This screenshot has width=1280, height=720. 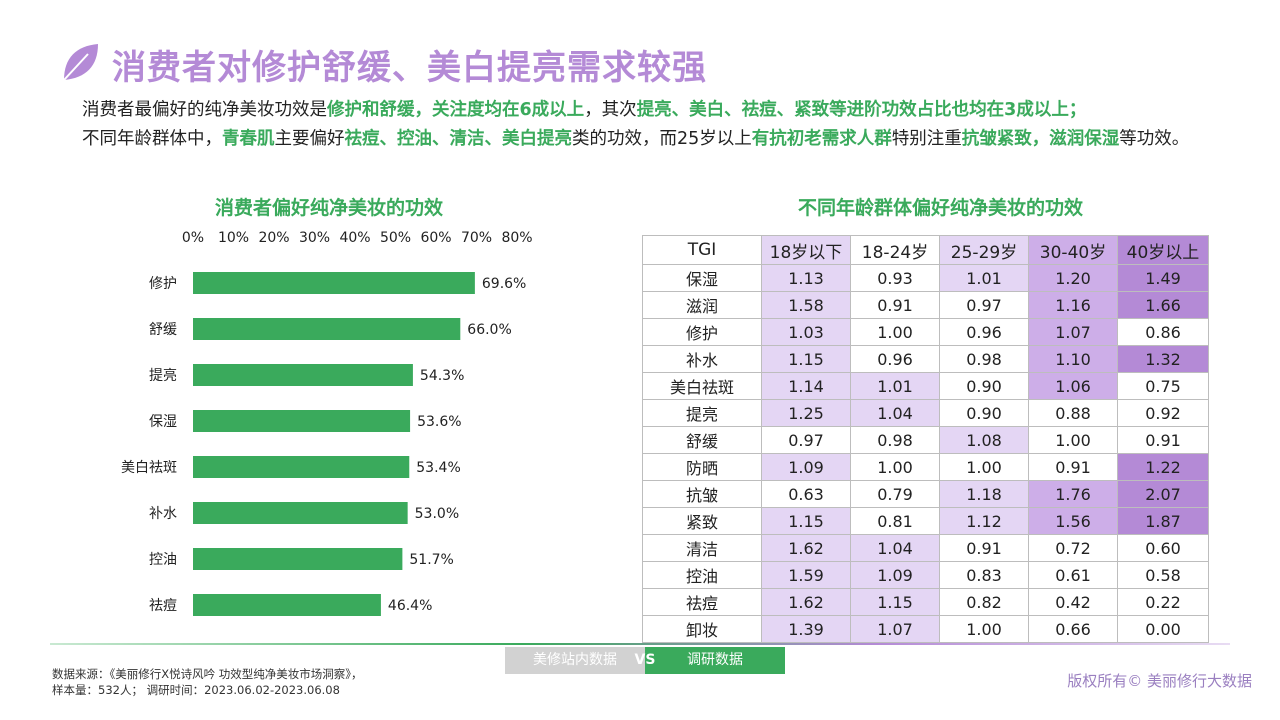 What do you see at coordinates (354, 238) in the screenshot?
I see `x-tick-label: 40%` at bounding box center [354, 238].